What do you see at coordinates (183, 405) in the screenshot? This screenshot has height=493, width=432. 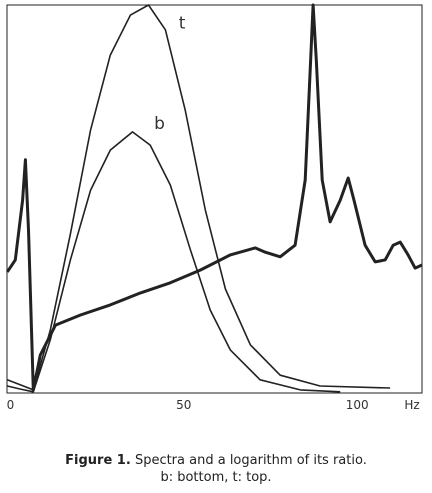 I see `x-tick-label: 50` at bounding box center [183, 405].